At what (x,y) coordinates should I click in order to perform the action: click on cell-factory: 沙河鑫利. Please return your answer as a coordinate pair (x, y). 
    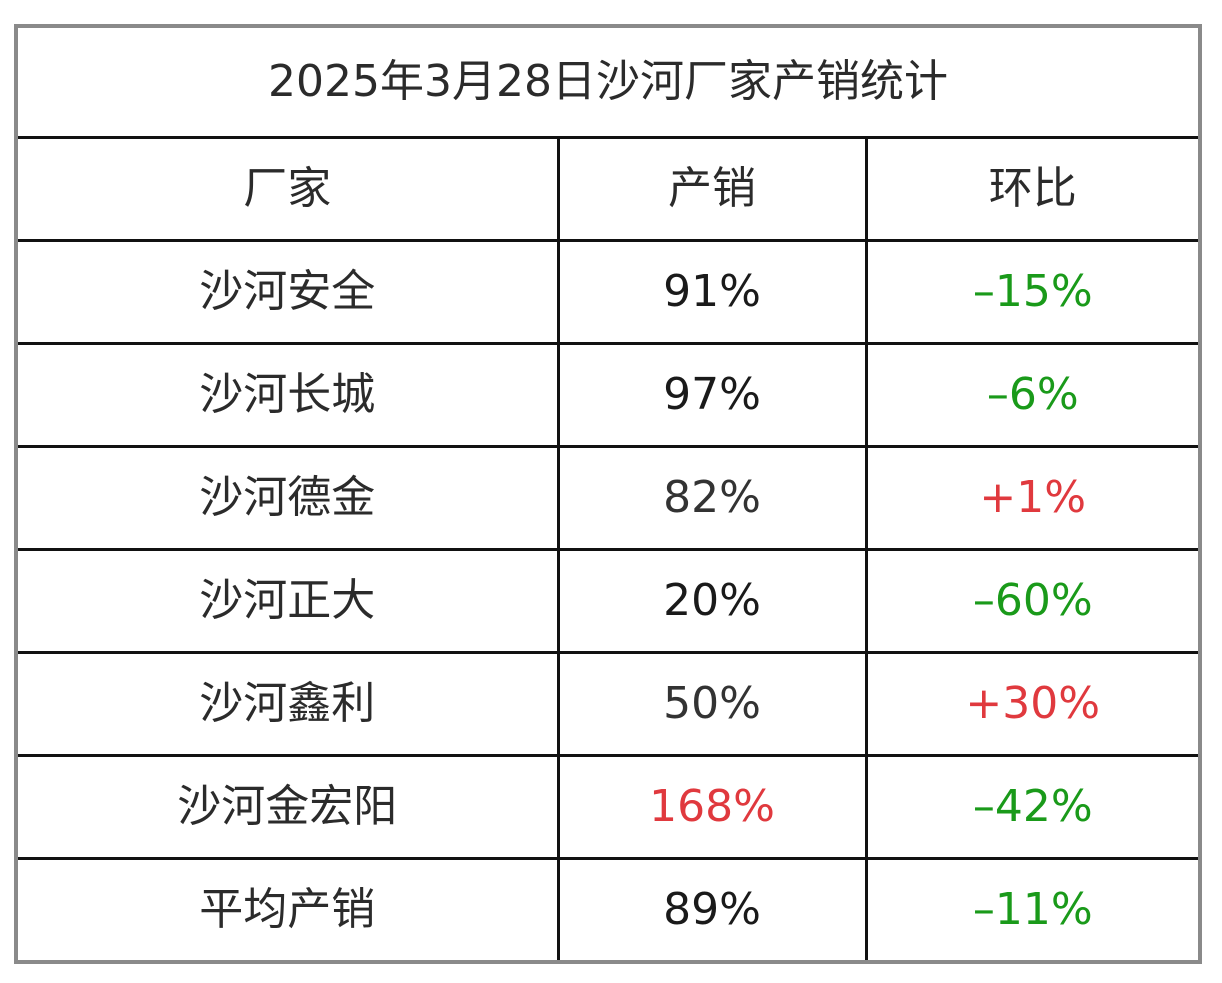
    Looking at the image, I should click on (289, 704).